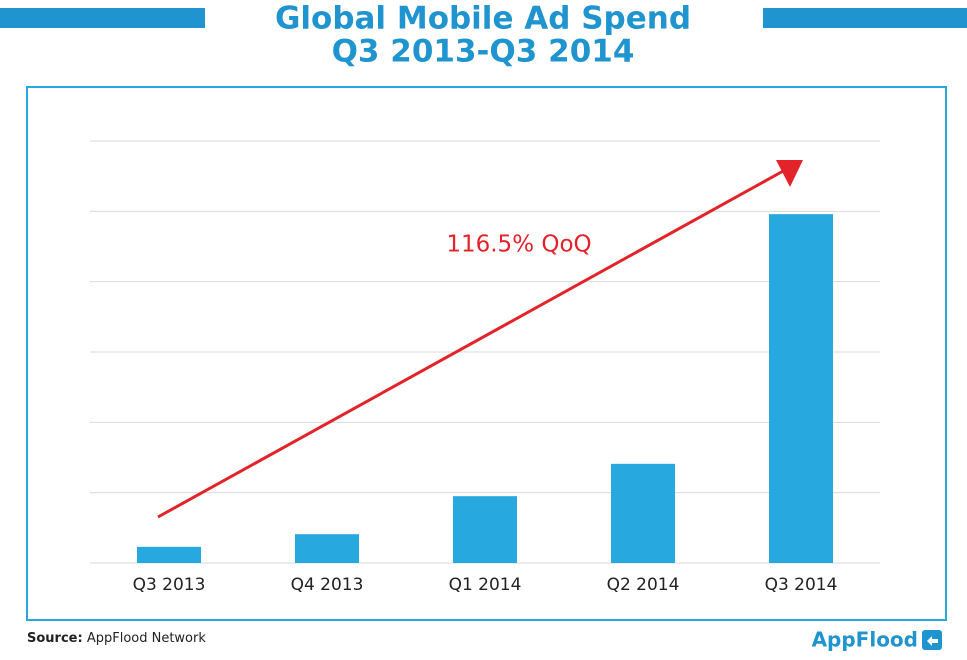 Image resolution: width=967 pixels, height=660 pixels. Describe the element at coordinates (801, 585) in the screenshot. I see `x-tick-label: Q3 2014` at that location.